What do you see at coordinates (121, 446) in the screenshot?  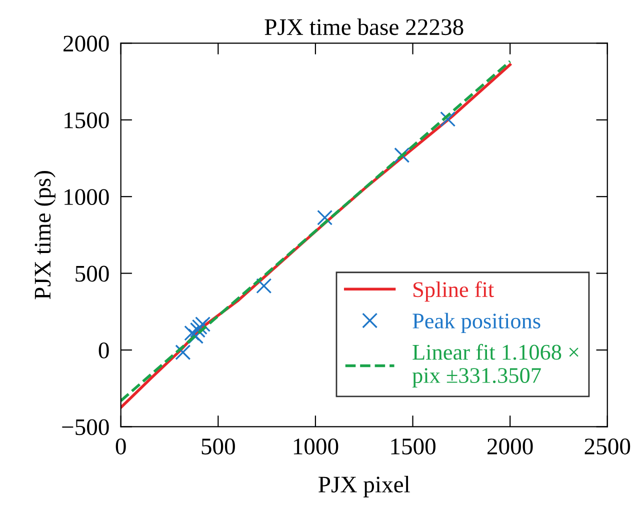 I see `x-tick-label: 0` at bounding box center [121, 446].